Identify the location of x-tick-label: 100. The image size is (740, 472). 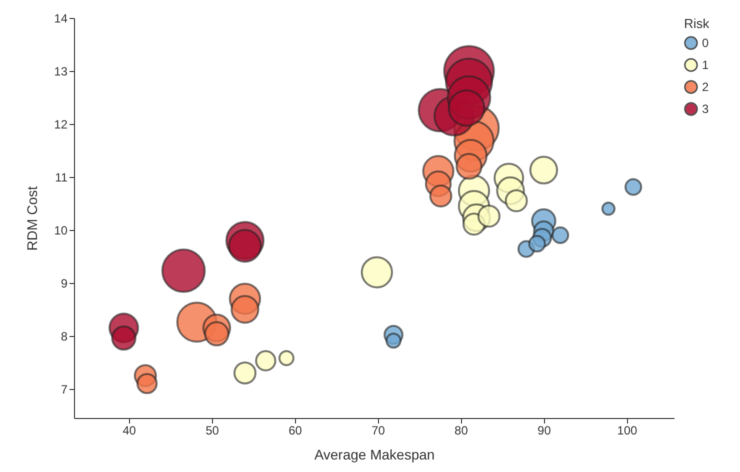
(627, 431).